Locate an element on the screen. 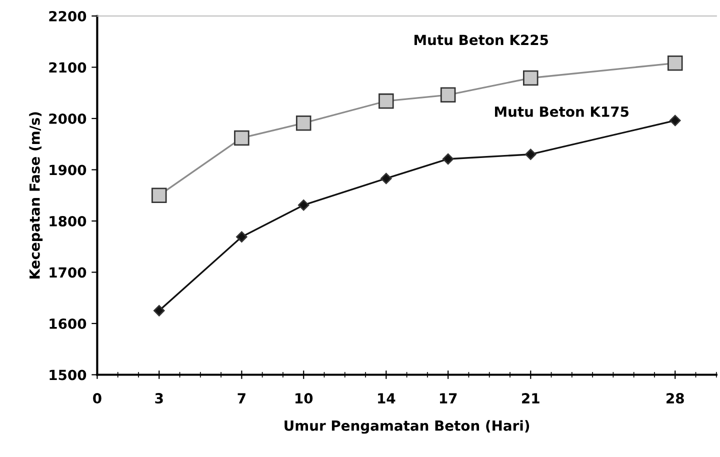 Image resolution: width=720 pixels, height=457 pixels. x-tick-label: 7 is located at coordinates (242, 398).